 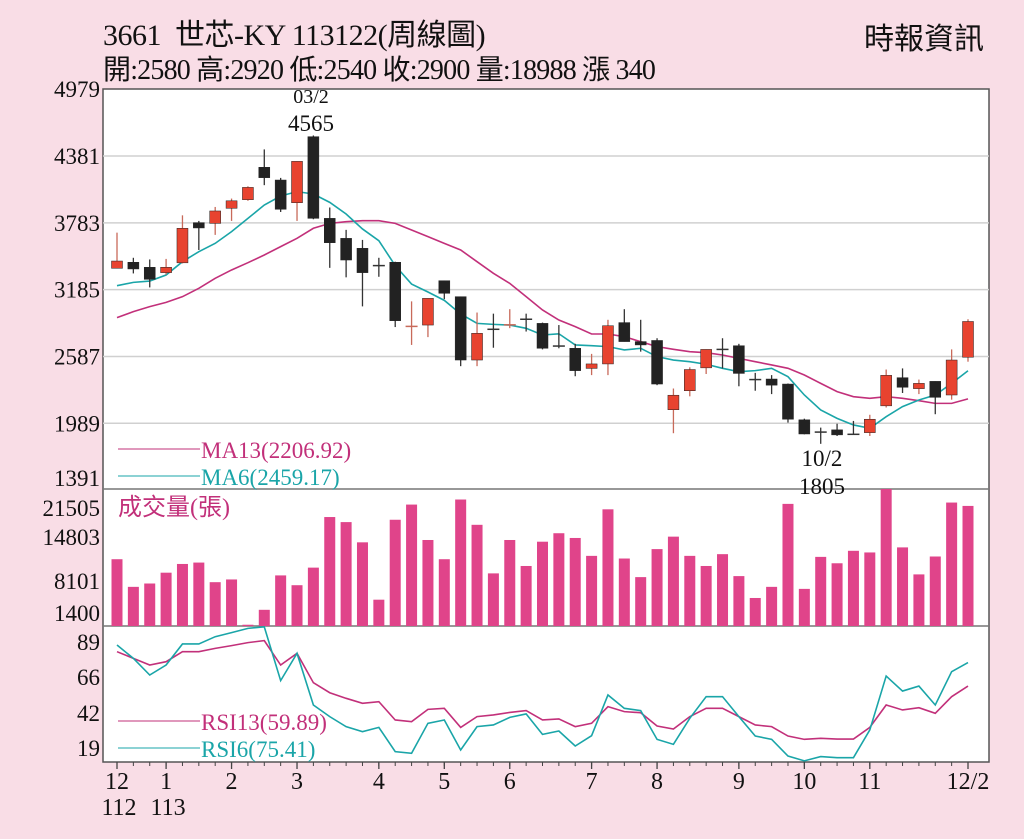 I want to click on price-tick-label: 1391, so click(x=77, y=478).